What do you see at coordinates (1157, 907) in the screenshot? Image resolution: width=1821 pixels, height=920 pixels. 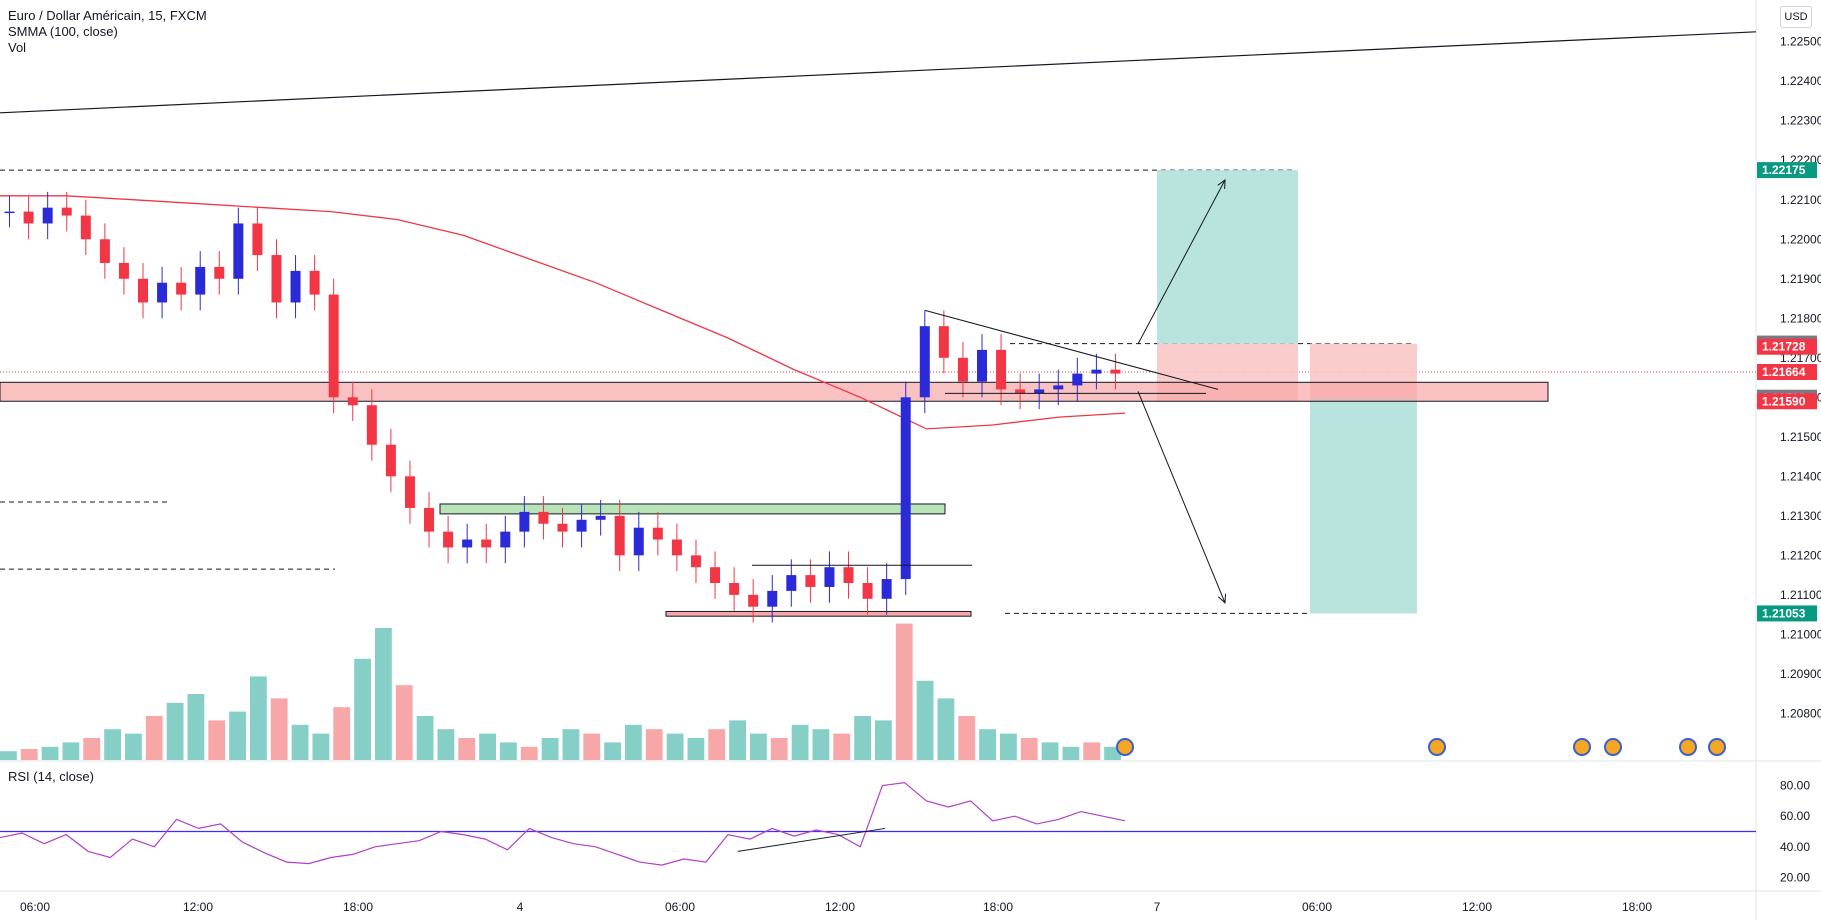 I see `time-tick-label: 7` at bounding box center [1157, 907].